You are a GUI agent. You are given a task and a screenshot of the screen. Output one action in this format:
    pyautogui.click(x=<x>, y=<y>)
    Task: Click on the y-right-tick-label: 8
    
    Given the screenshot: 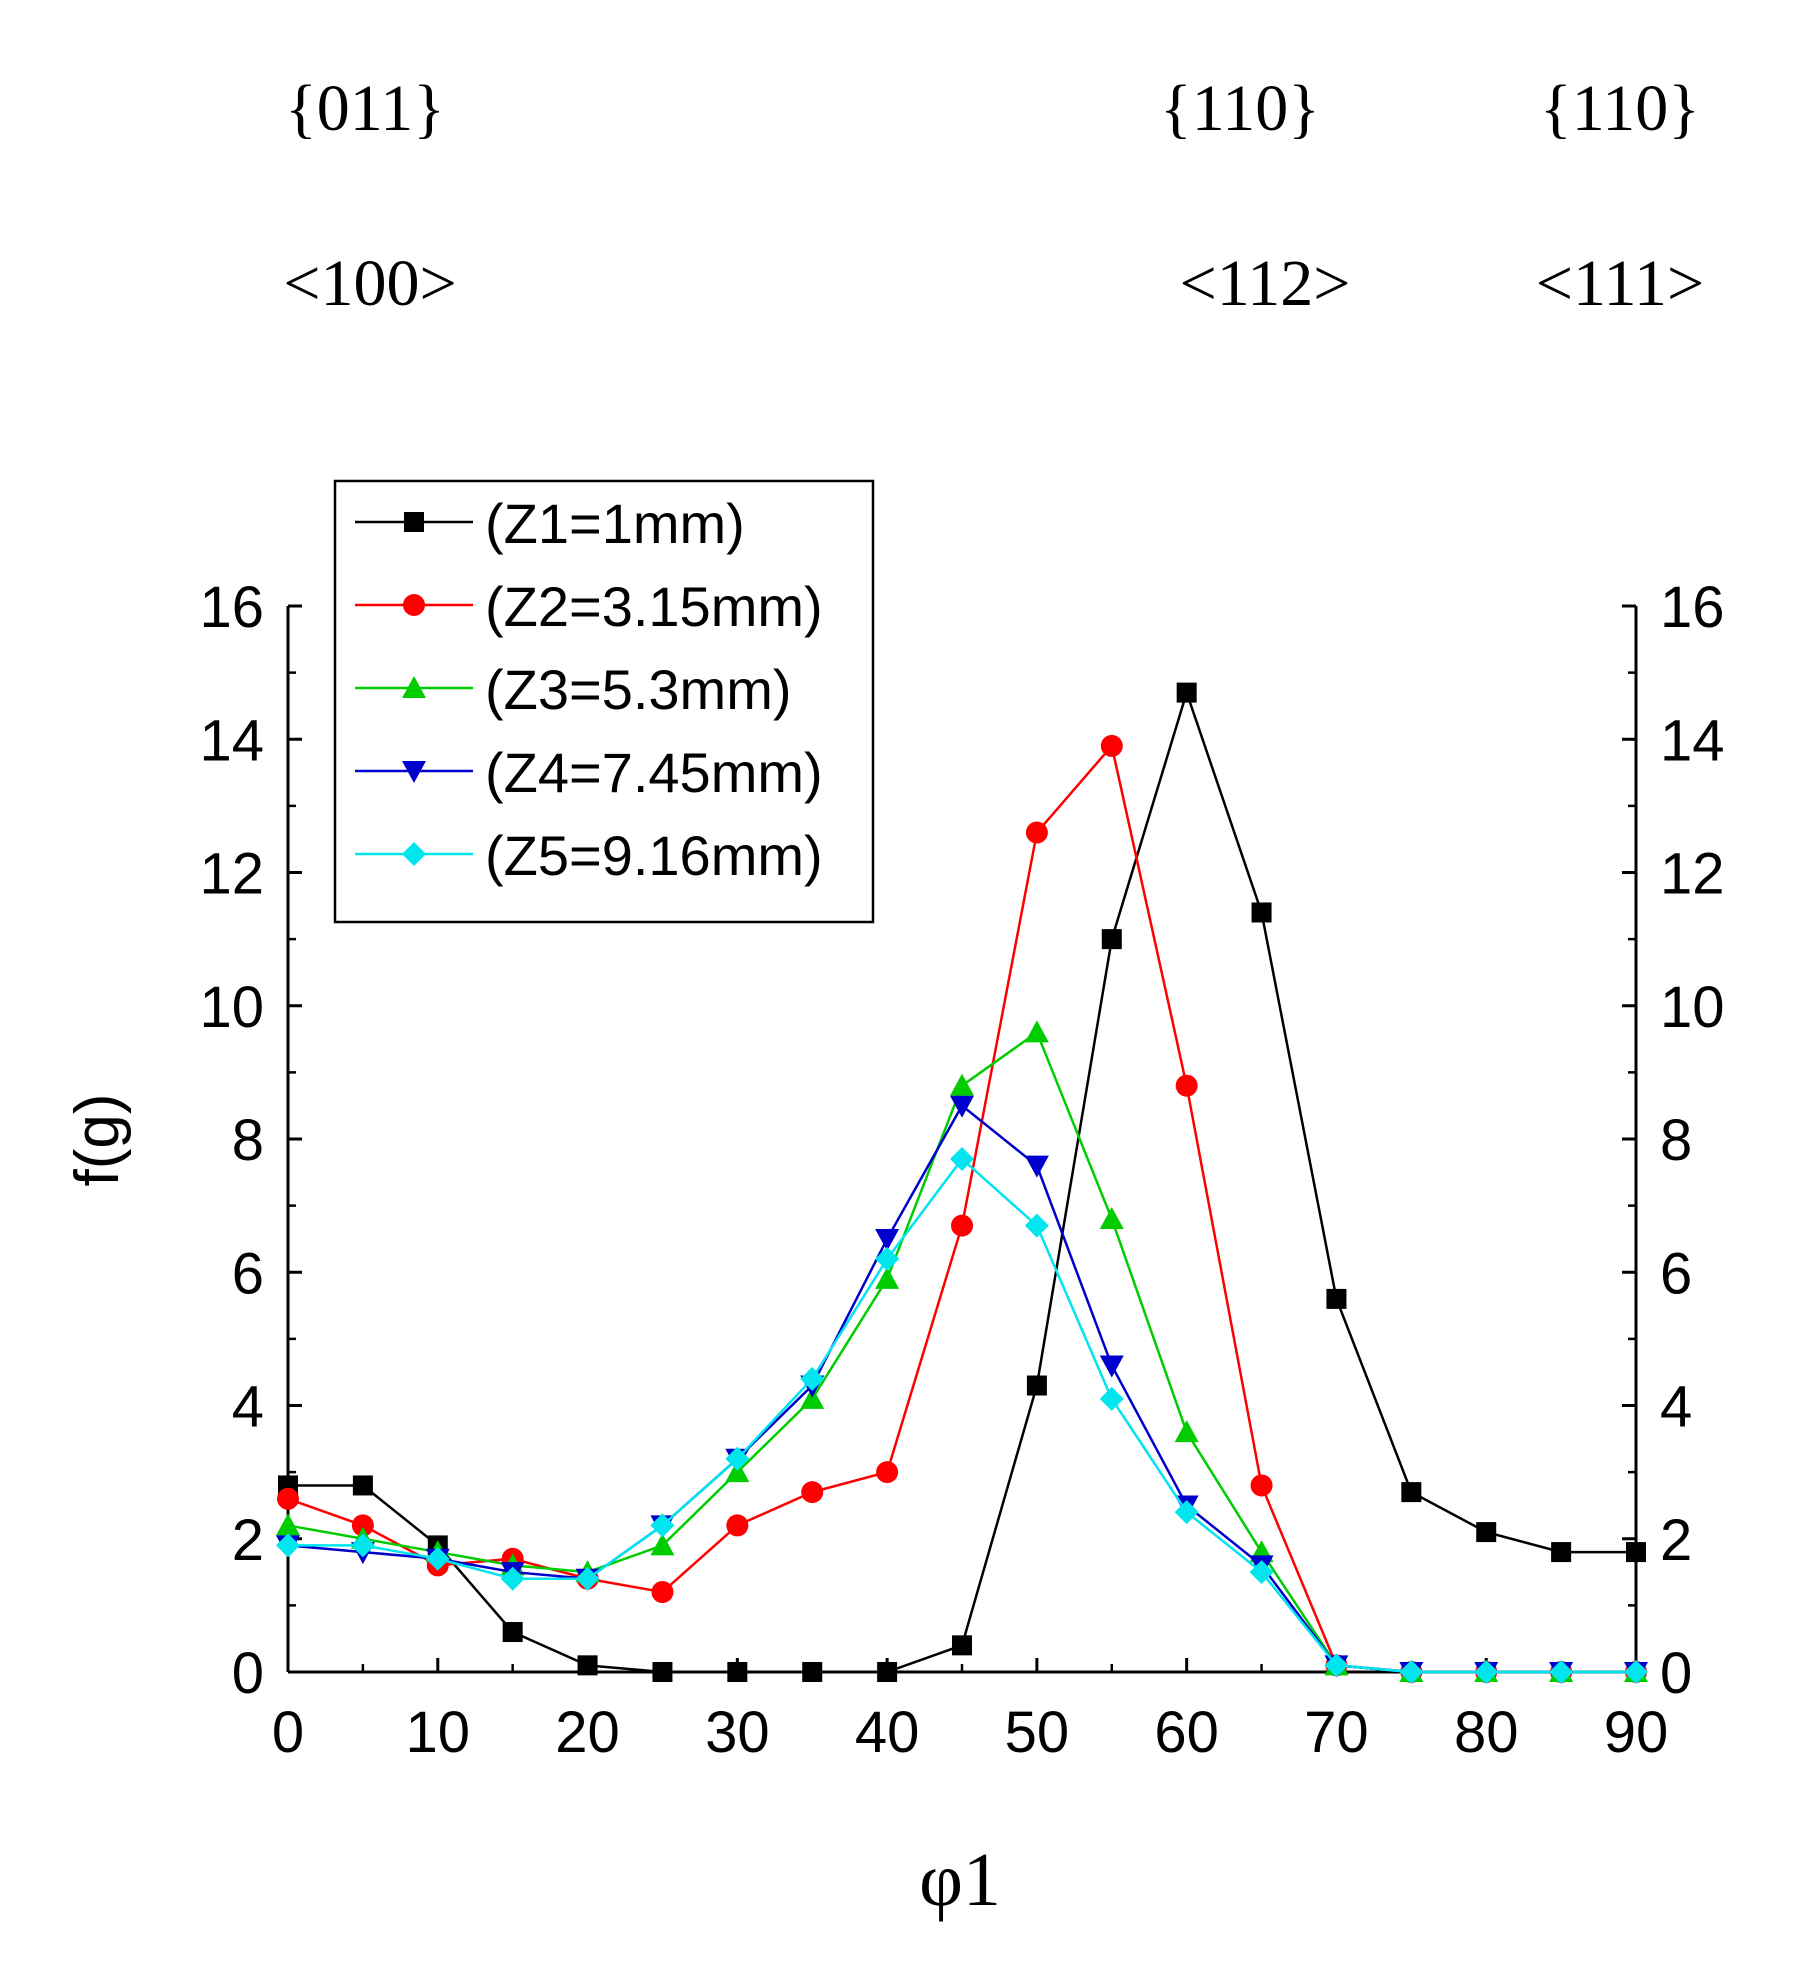 What is the action you would take?
    pyautogui.click(x=1676, y=1140)
    